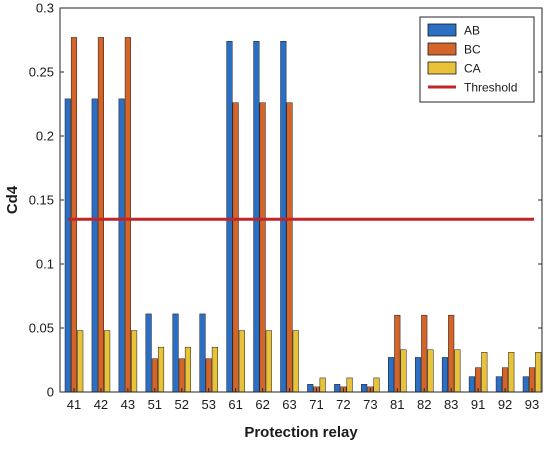 This screenshot has width=550, height=451. I want to click on y-tick-label: 0.25, so click(41, 72).